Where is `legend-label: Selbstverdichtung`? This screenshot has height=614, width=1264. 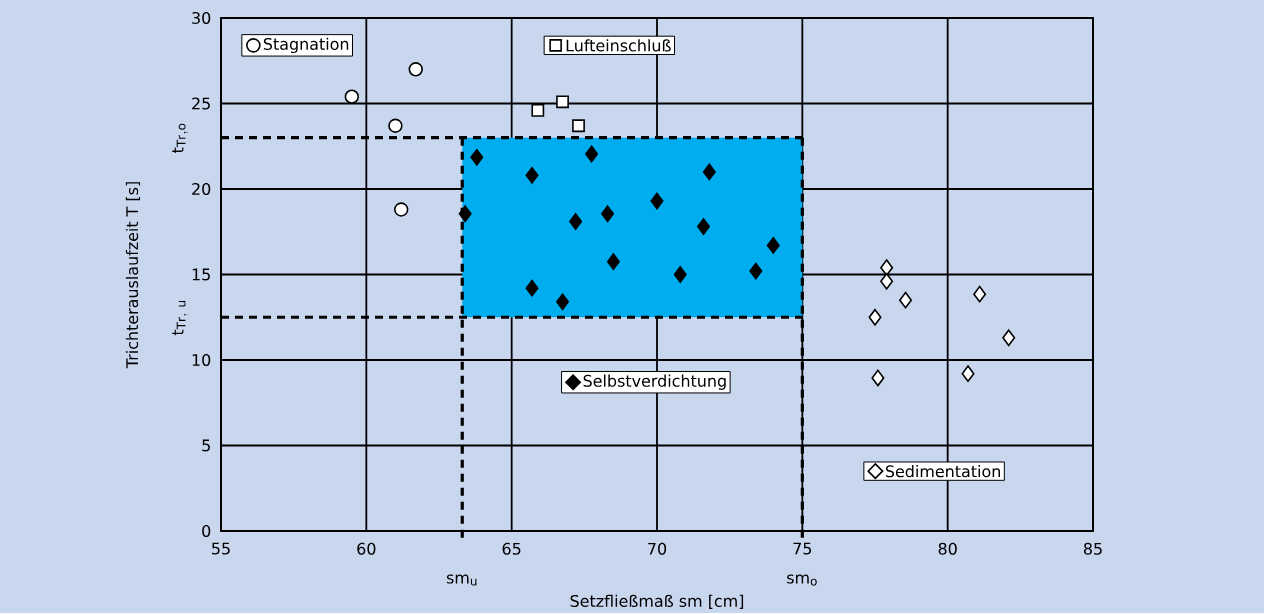 legend-label: Selbstverdichtung is located at coordinates (654, 382).